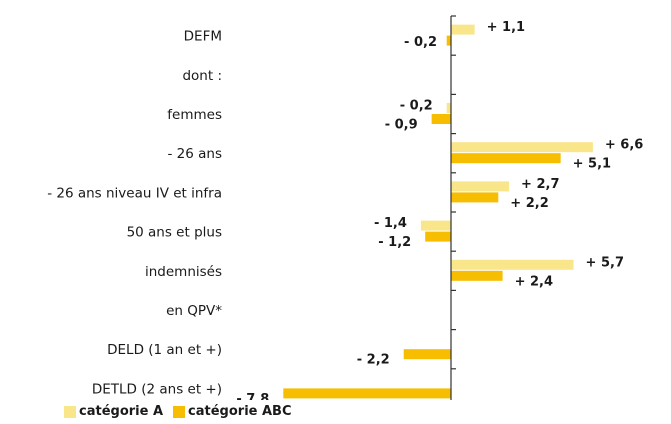 This screenshot has width=671, height=424. I want to click on category-label: DELD (1 an et +), so click(164, 350).